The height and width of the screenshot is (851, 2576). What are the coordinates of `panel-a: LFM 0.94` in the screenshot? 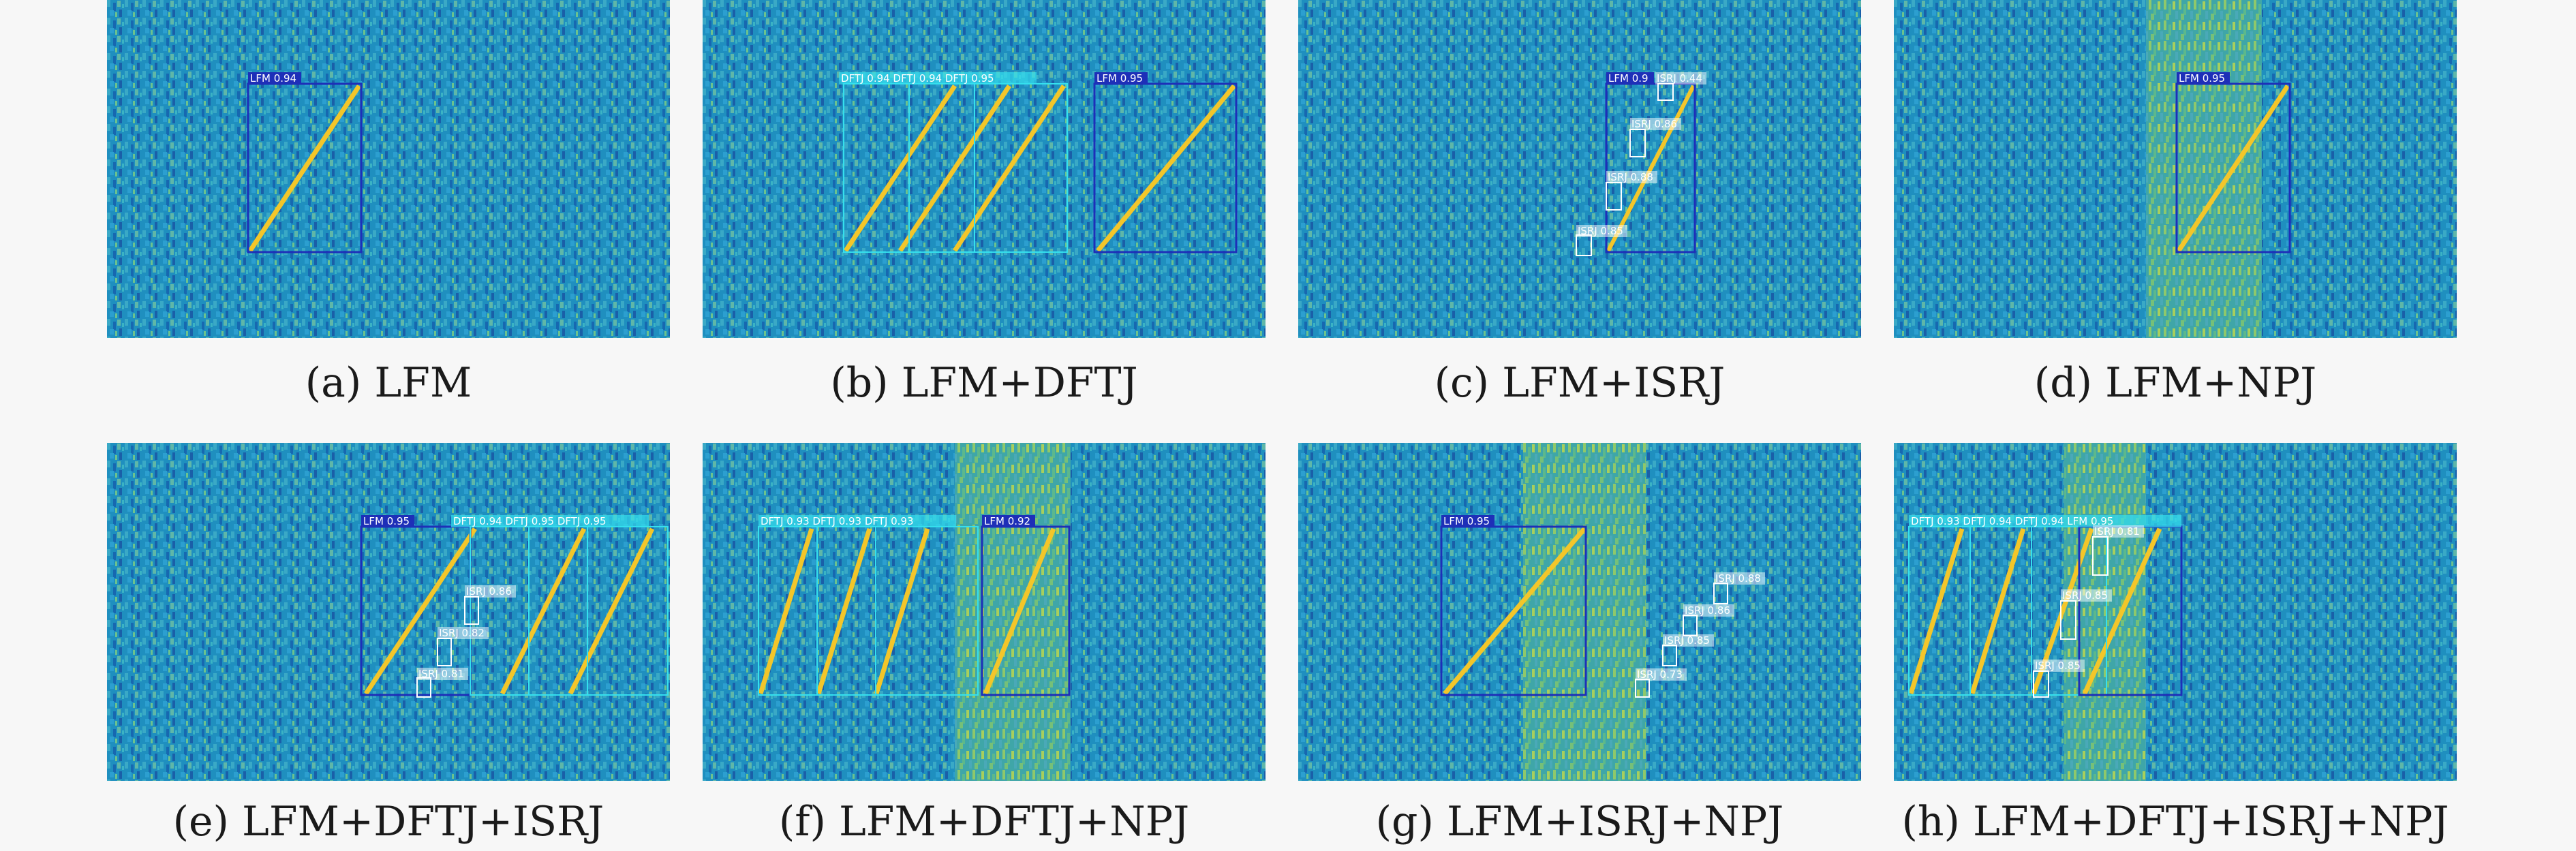 It's located at (389, 169).